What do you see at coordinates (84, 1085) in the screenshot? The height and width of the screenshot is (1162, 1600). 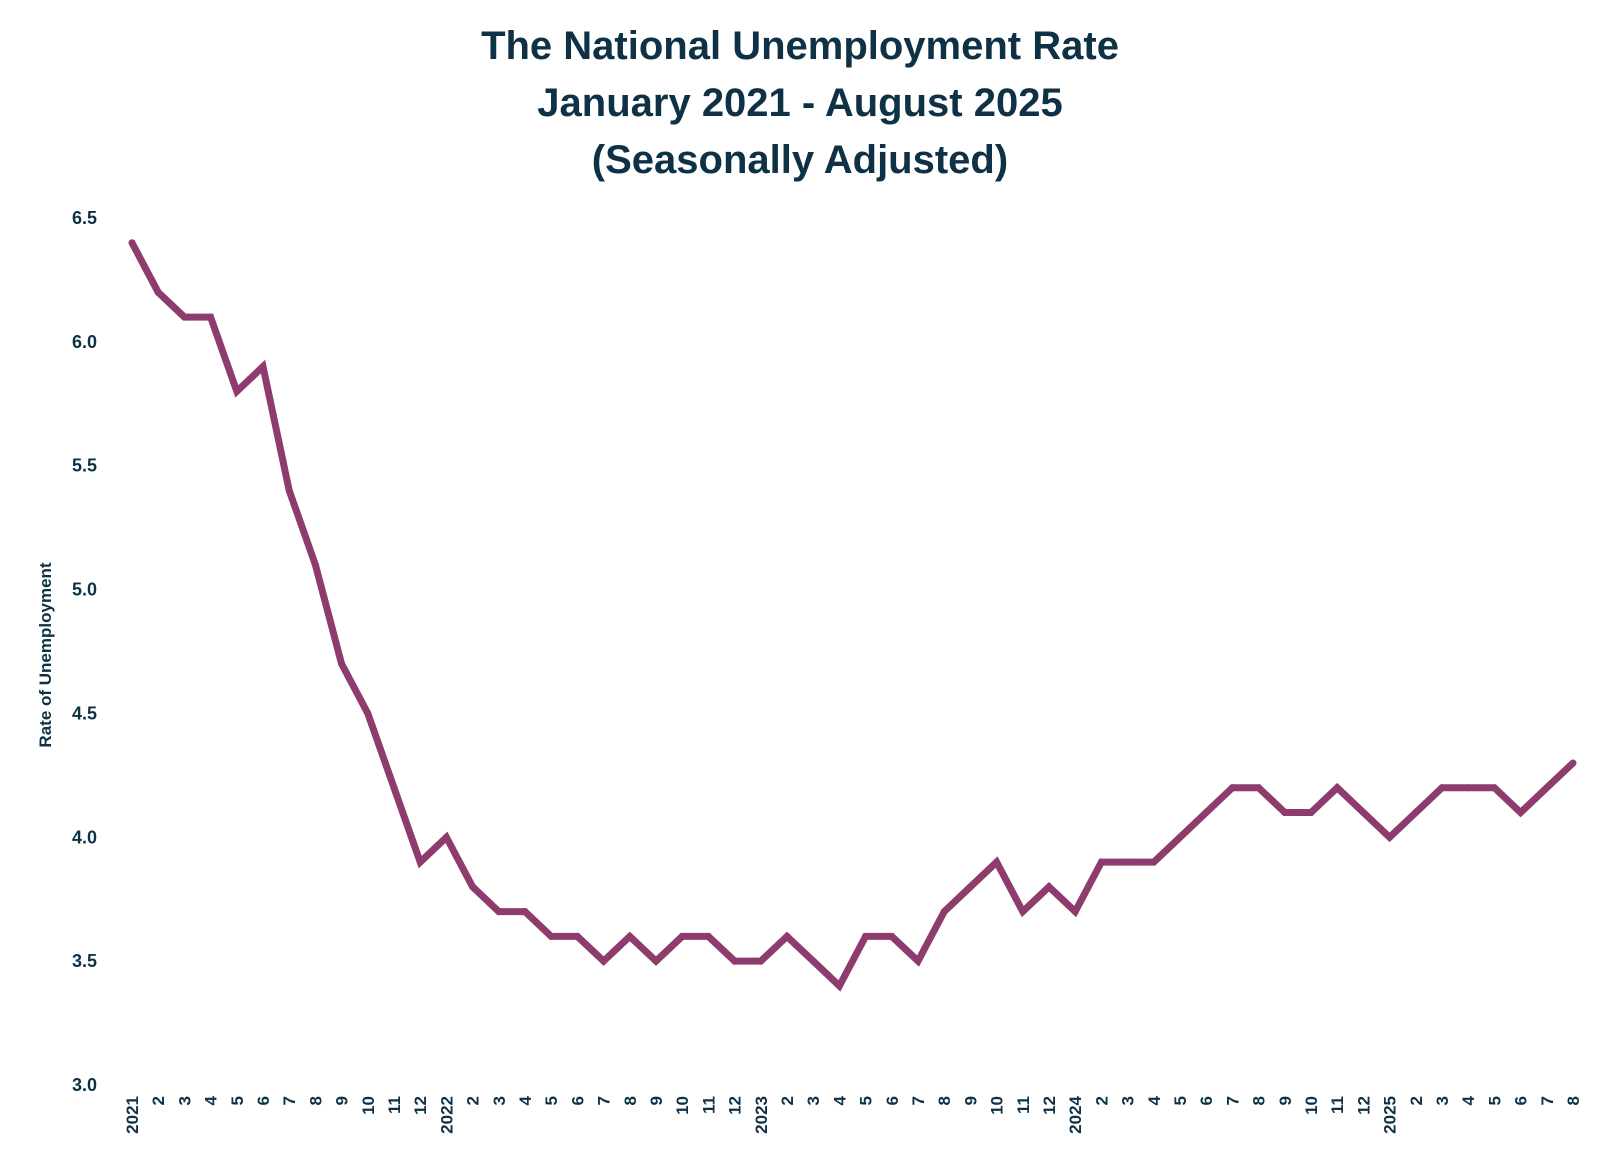 I see `y-tick-label: 3.0` at bounding box center [84, 1085].